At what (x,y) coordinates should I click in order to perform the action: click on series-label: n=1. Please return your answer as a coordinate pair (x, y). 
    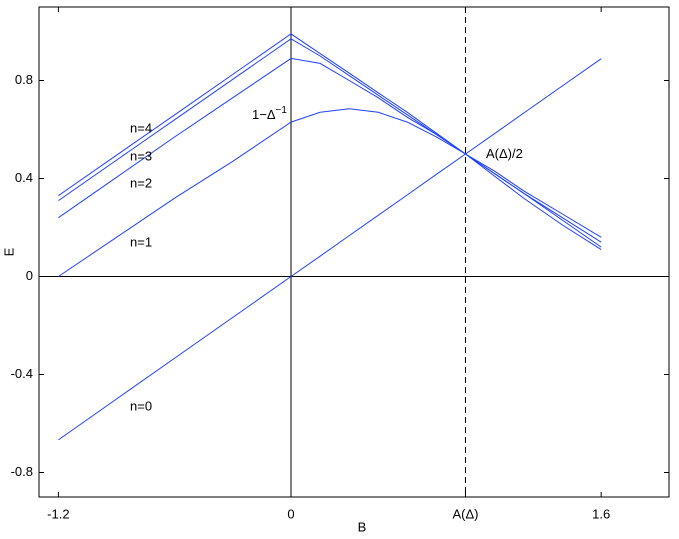
    Looking at the image, I should click on (141, 241).